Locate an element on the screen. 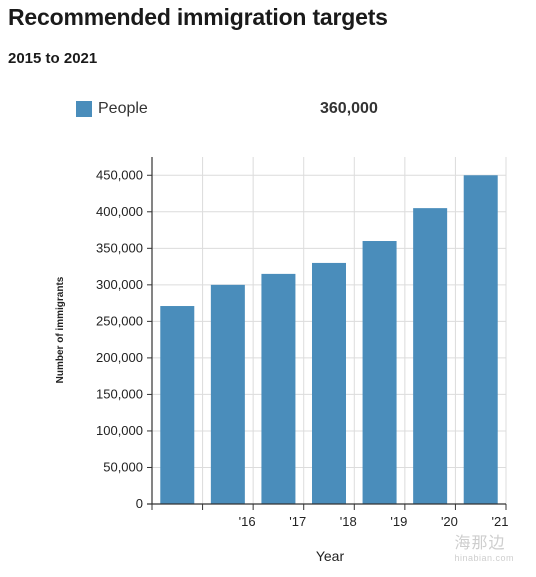 This screenshot has width=536, height=577. y-tick-label: 400,000 is located at coordinates (119, 211).